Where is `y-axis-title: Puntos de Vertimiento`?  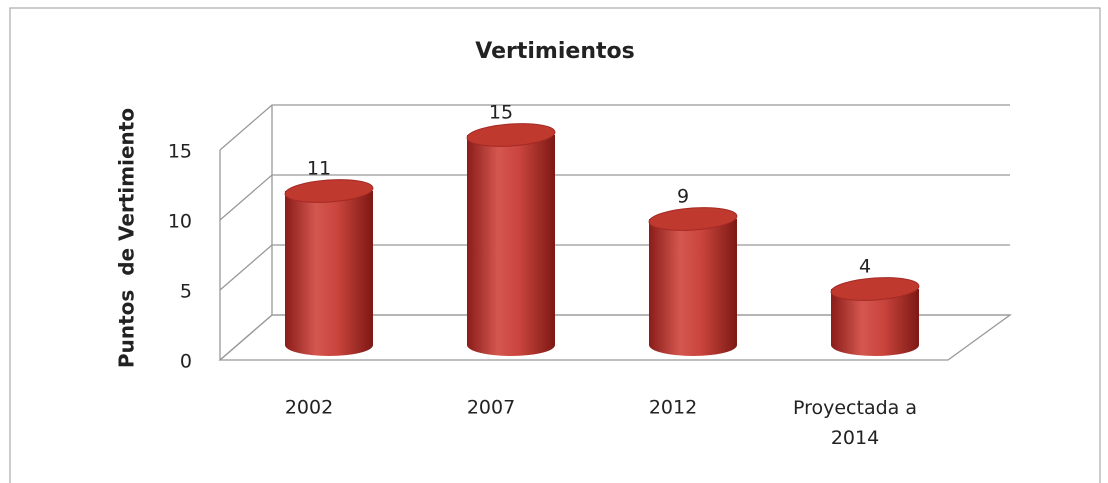
y-axis-title: Puntos de Vertimiento is located at coordinates (127, 238).